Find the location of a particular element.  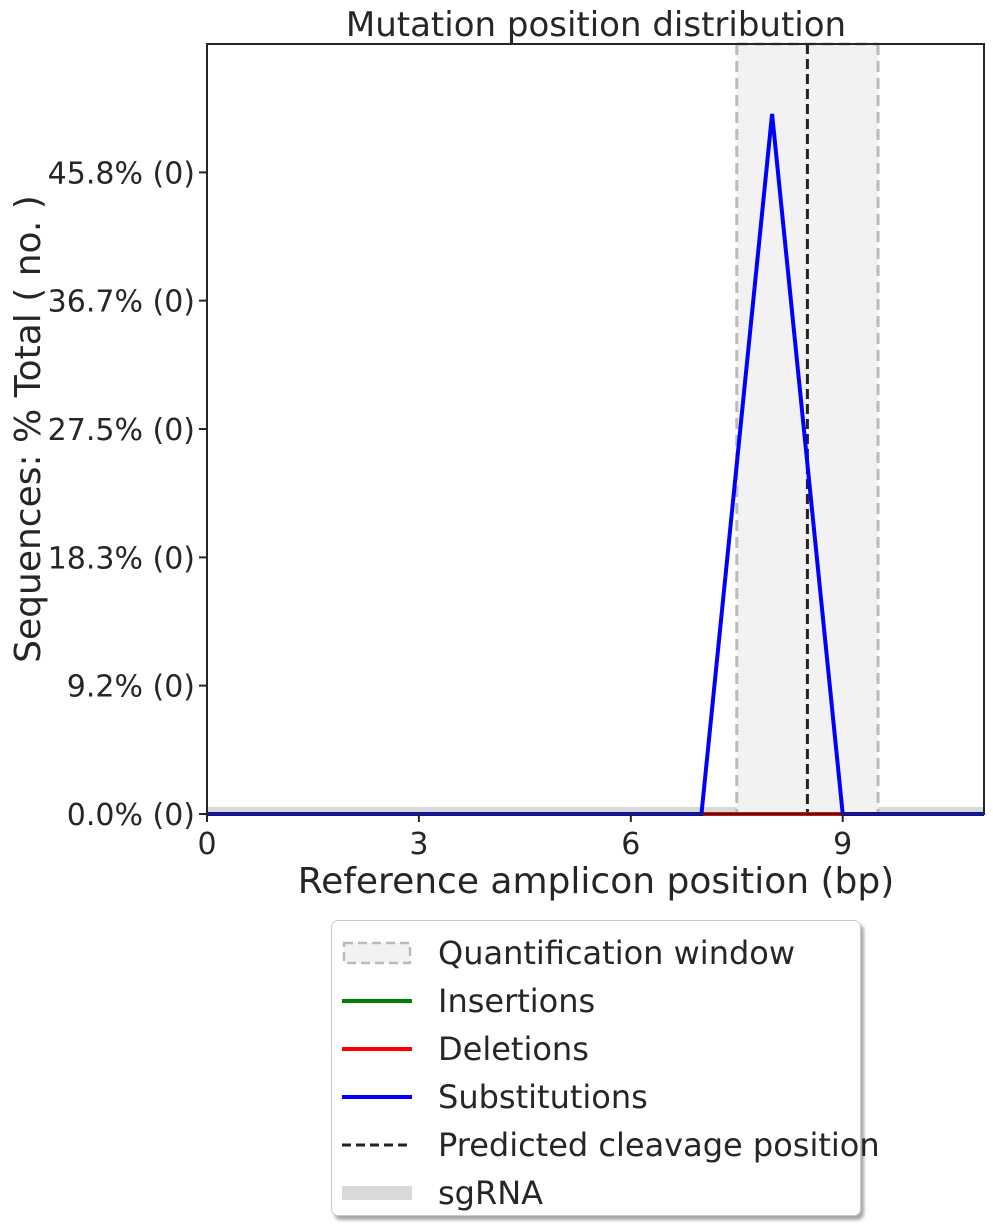

x-axis-label: Reference amplicon position (bp) is located at coordinates (596, 881).